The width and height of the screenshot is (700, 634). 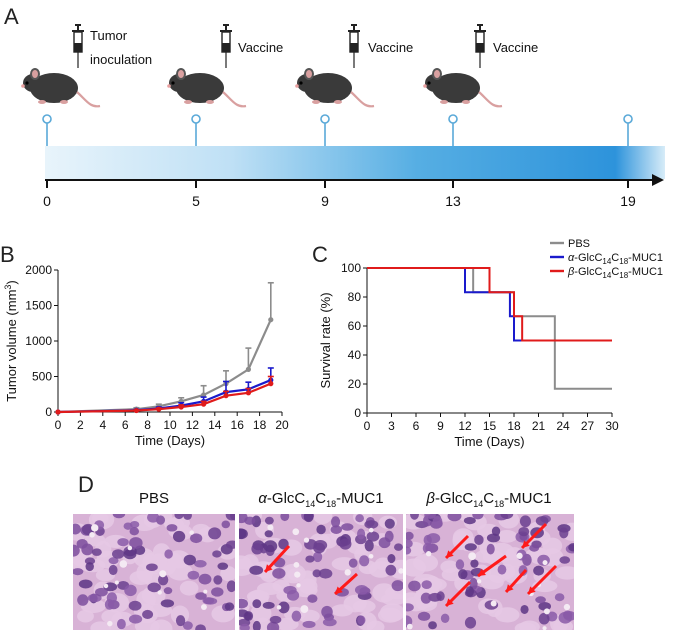 I want to click on legend-label: β-GlcC14C18-MUC1, so click(x=615, y=273).